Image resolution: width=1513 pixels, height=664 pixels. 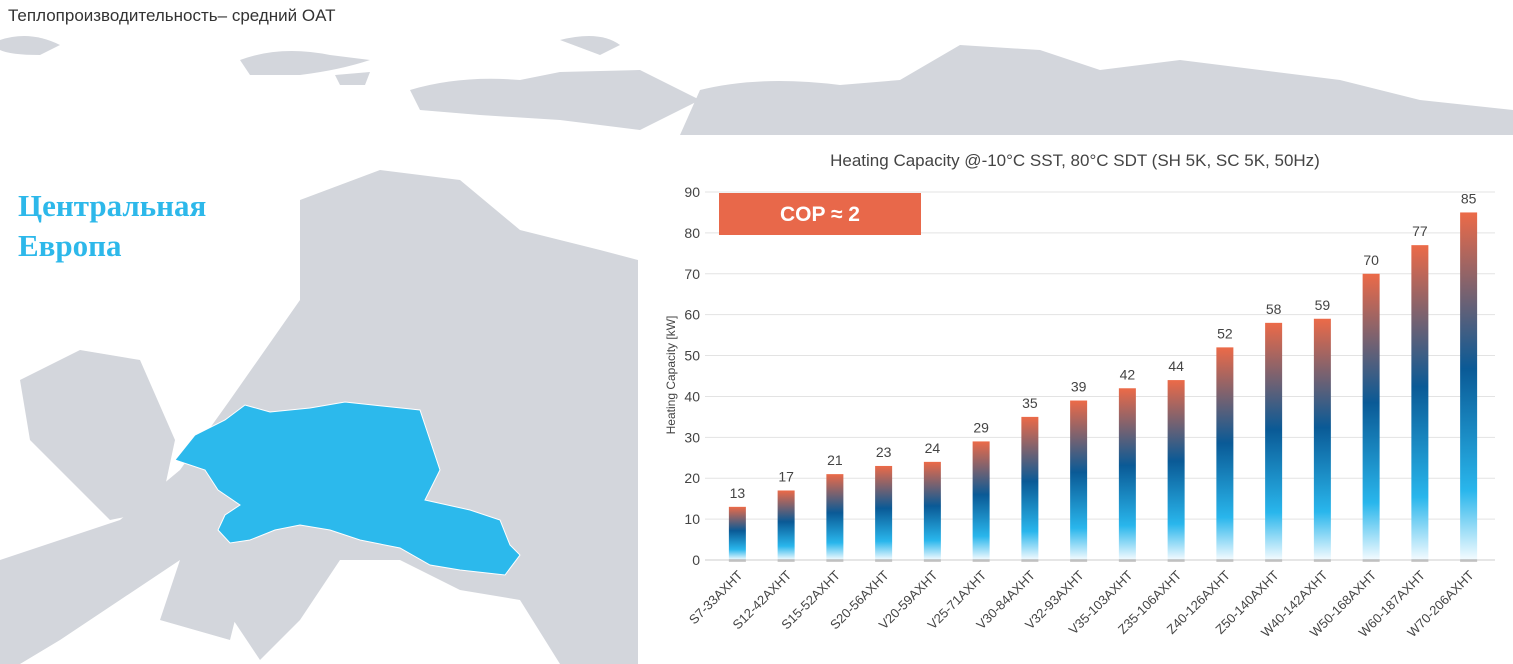 What do you see at coordinates (692, 396) in the screenshot?
I see `y-tick-label: 40` at bounding box center [692, 396].